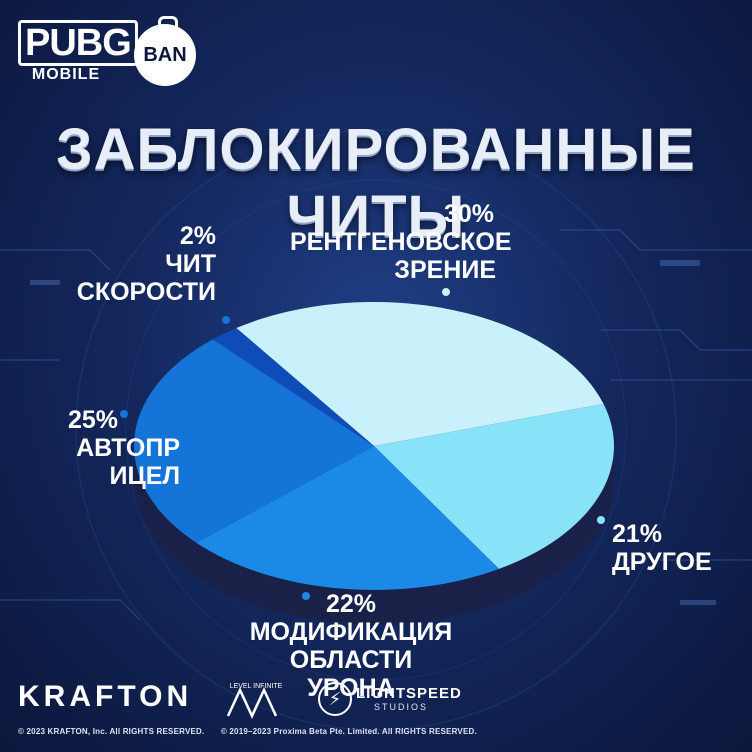  I want to click on pie-slice-damage, so click(348, 518).